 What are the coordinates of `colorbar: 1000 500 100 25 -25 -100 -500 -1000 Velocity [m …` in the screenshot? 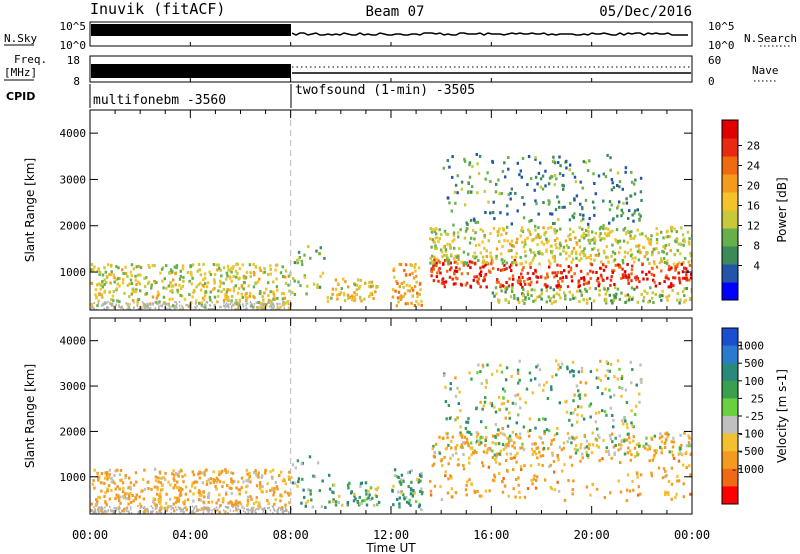 It's located at (755, 416).